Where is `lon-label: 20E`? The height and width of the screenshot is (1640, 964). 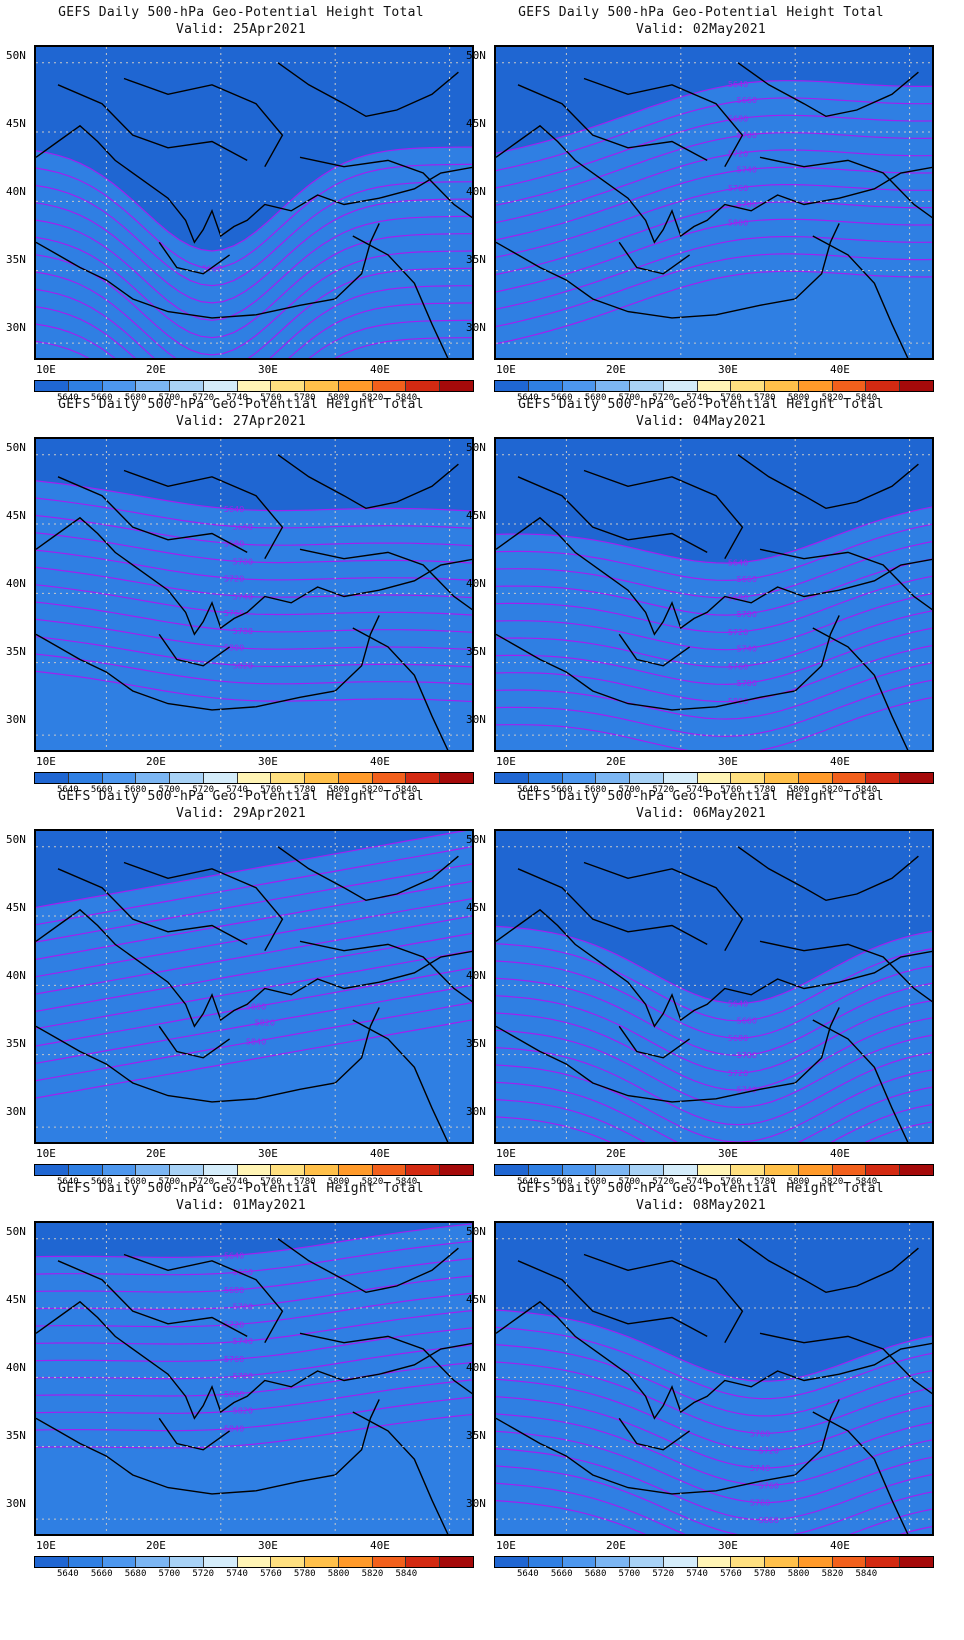
lon-label: 20E is located at coordinates (616, 369).